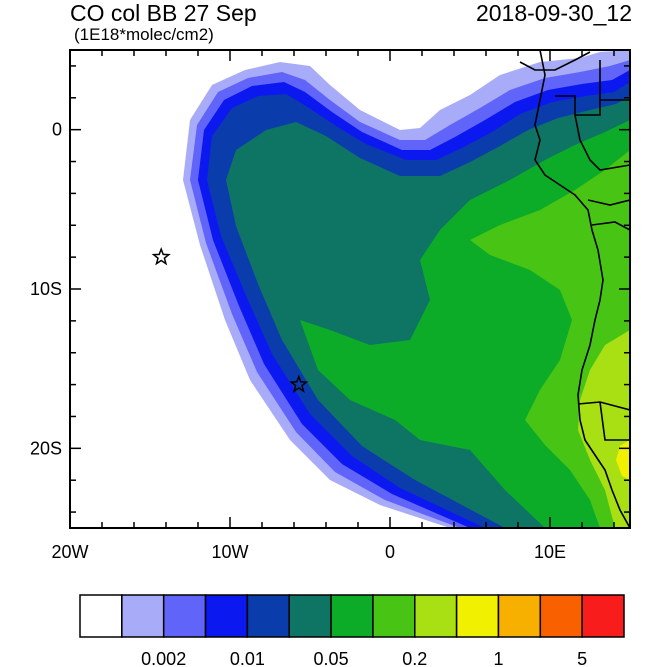 The image size is (650, 667). What do you see at coordinates (57, 130) in the screenshot?
I see `y-tick-label: 0` at bounding box center [57, 130].